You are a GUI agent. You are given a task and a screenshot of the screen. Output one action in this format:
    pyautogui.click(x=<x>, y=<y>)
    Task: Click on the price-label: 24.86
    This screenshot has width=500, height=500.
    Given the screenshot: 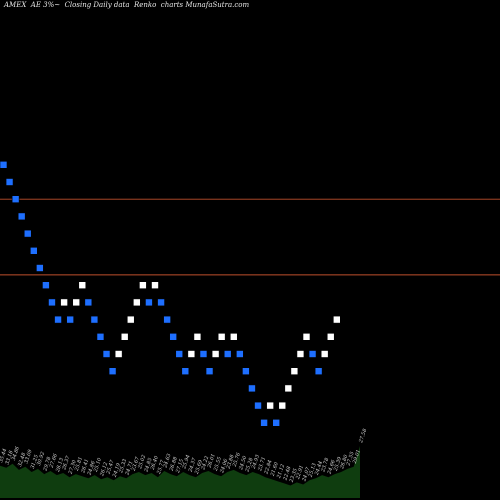 What is the action you would take?
    pyautogui.click(x=91, y=468)
    